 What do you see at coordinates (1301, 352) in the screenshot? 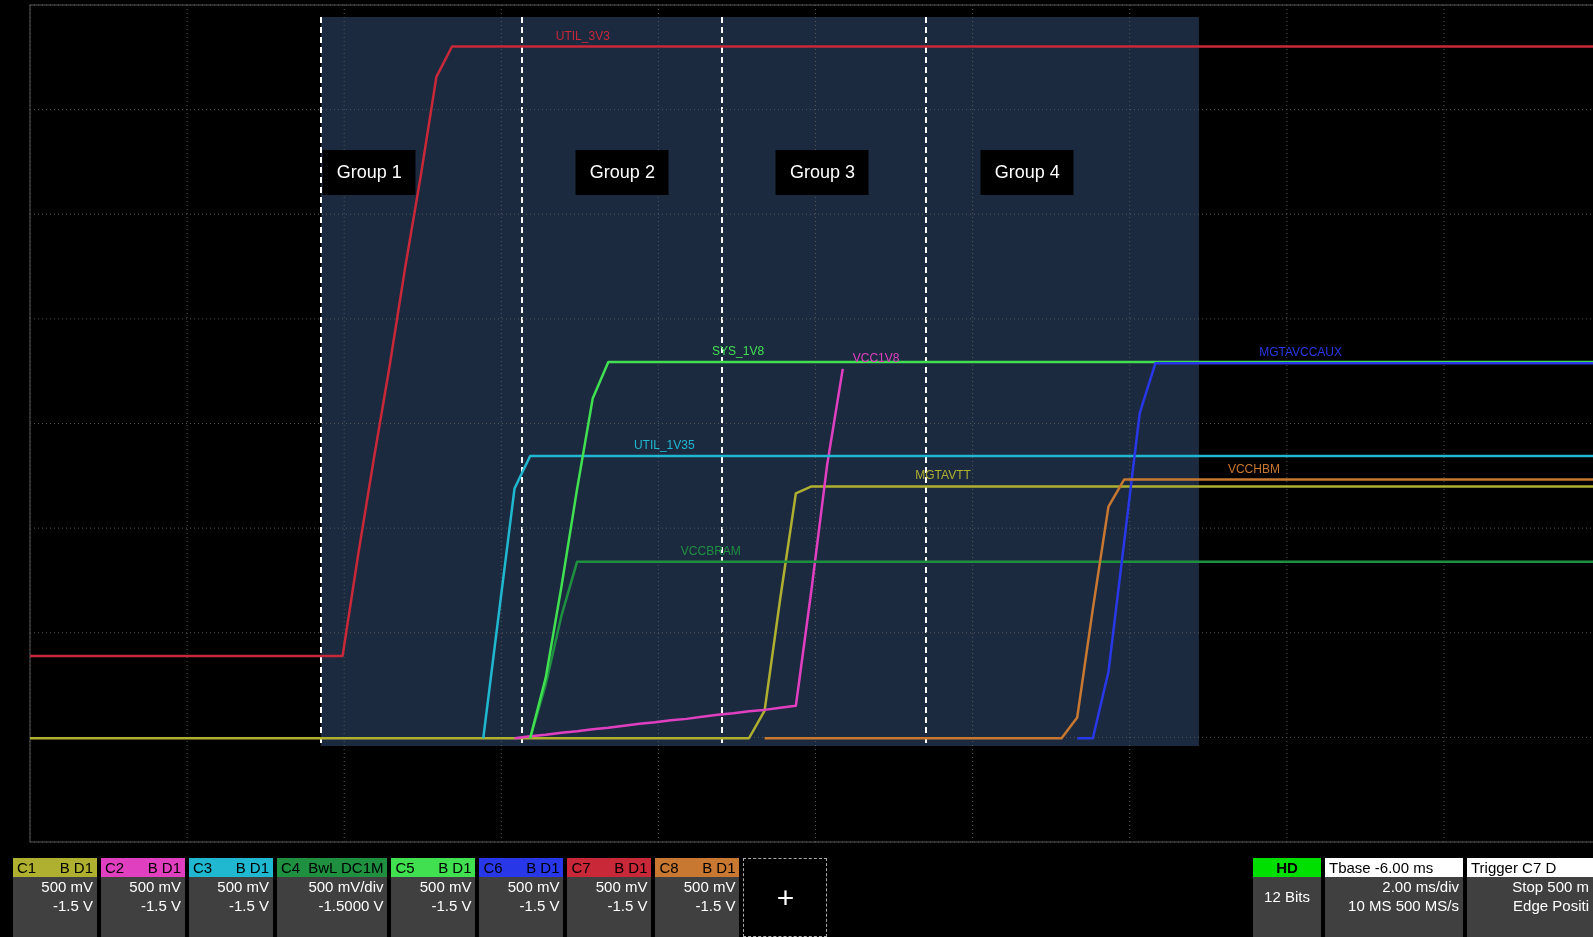
I see `series-label: MGTAVCCAUX` at bounding box center [1301, 352].